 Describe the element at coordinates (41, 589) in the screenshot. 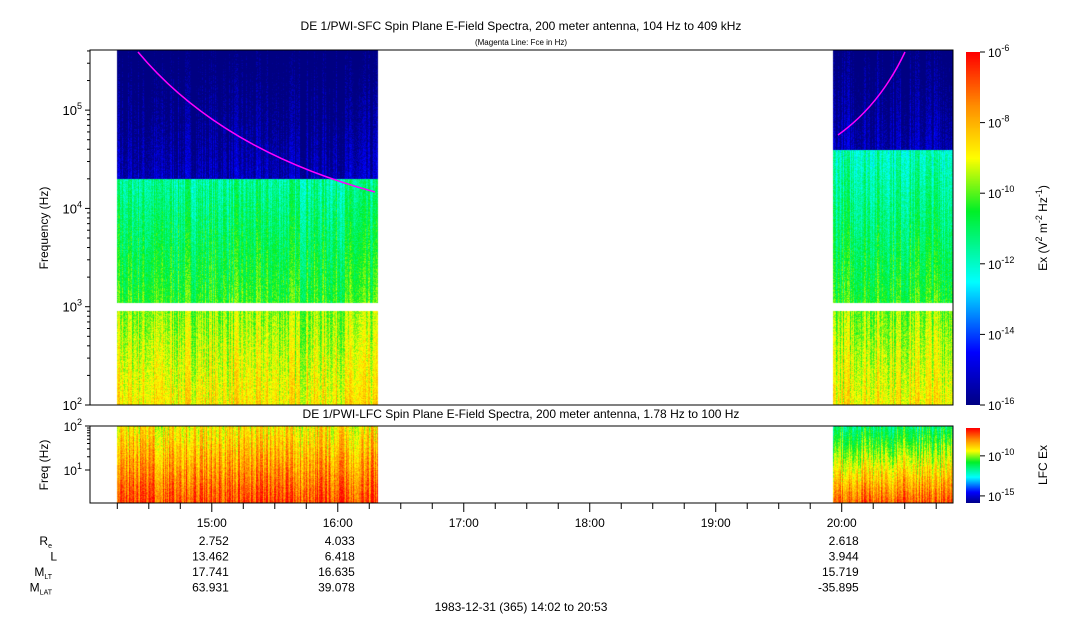

I see `ephemeris-label: MLAT` at that location.